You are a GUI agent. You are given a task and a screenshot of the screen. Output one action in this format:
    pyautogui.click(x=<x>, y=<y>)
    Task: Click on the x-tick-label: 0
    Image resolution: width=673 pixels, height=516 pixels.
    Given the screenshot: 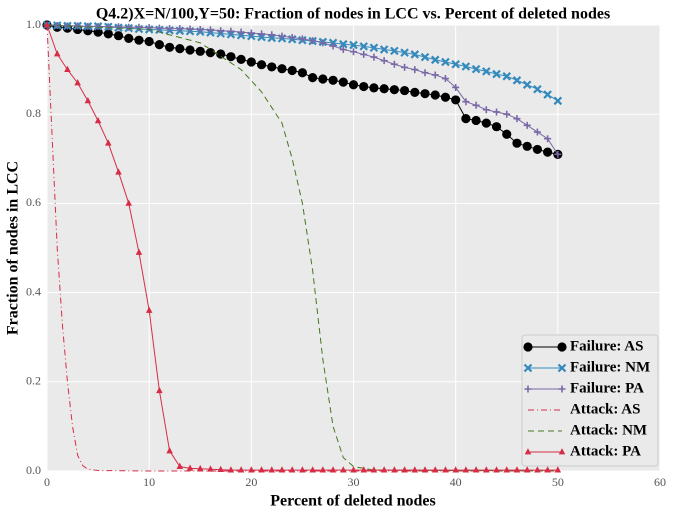 What is the action you would take?
    pyautogui.click(x=47, y=482)
    